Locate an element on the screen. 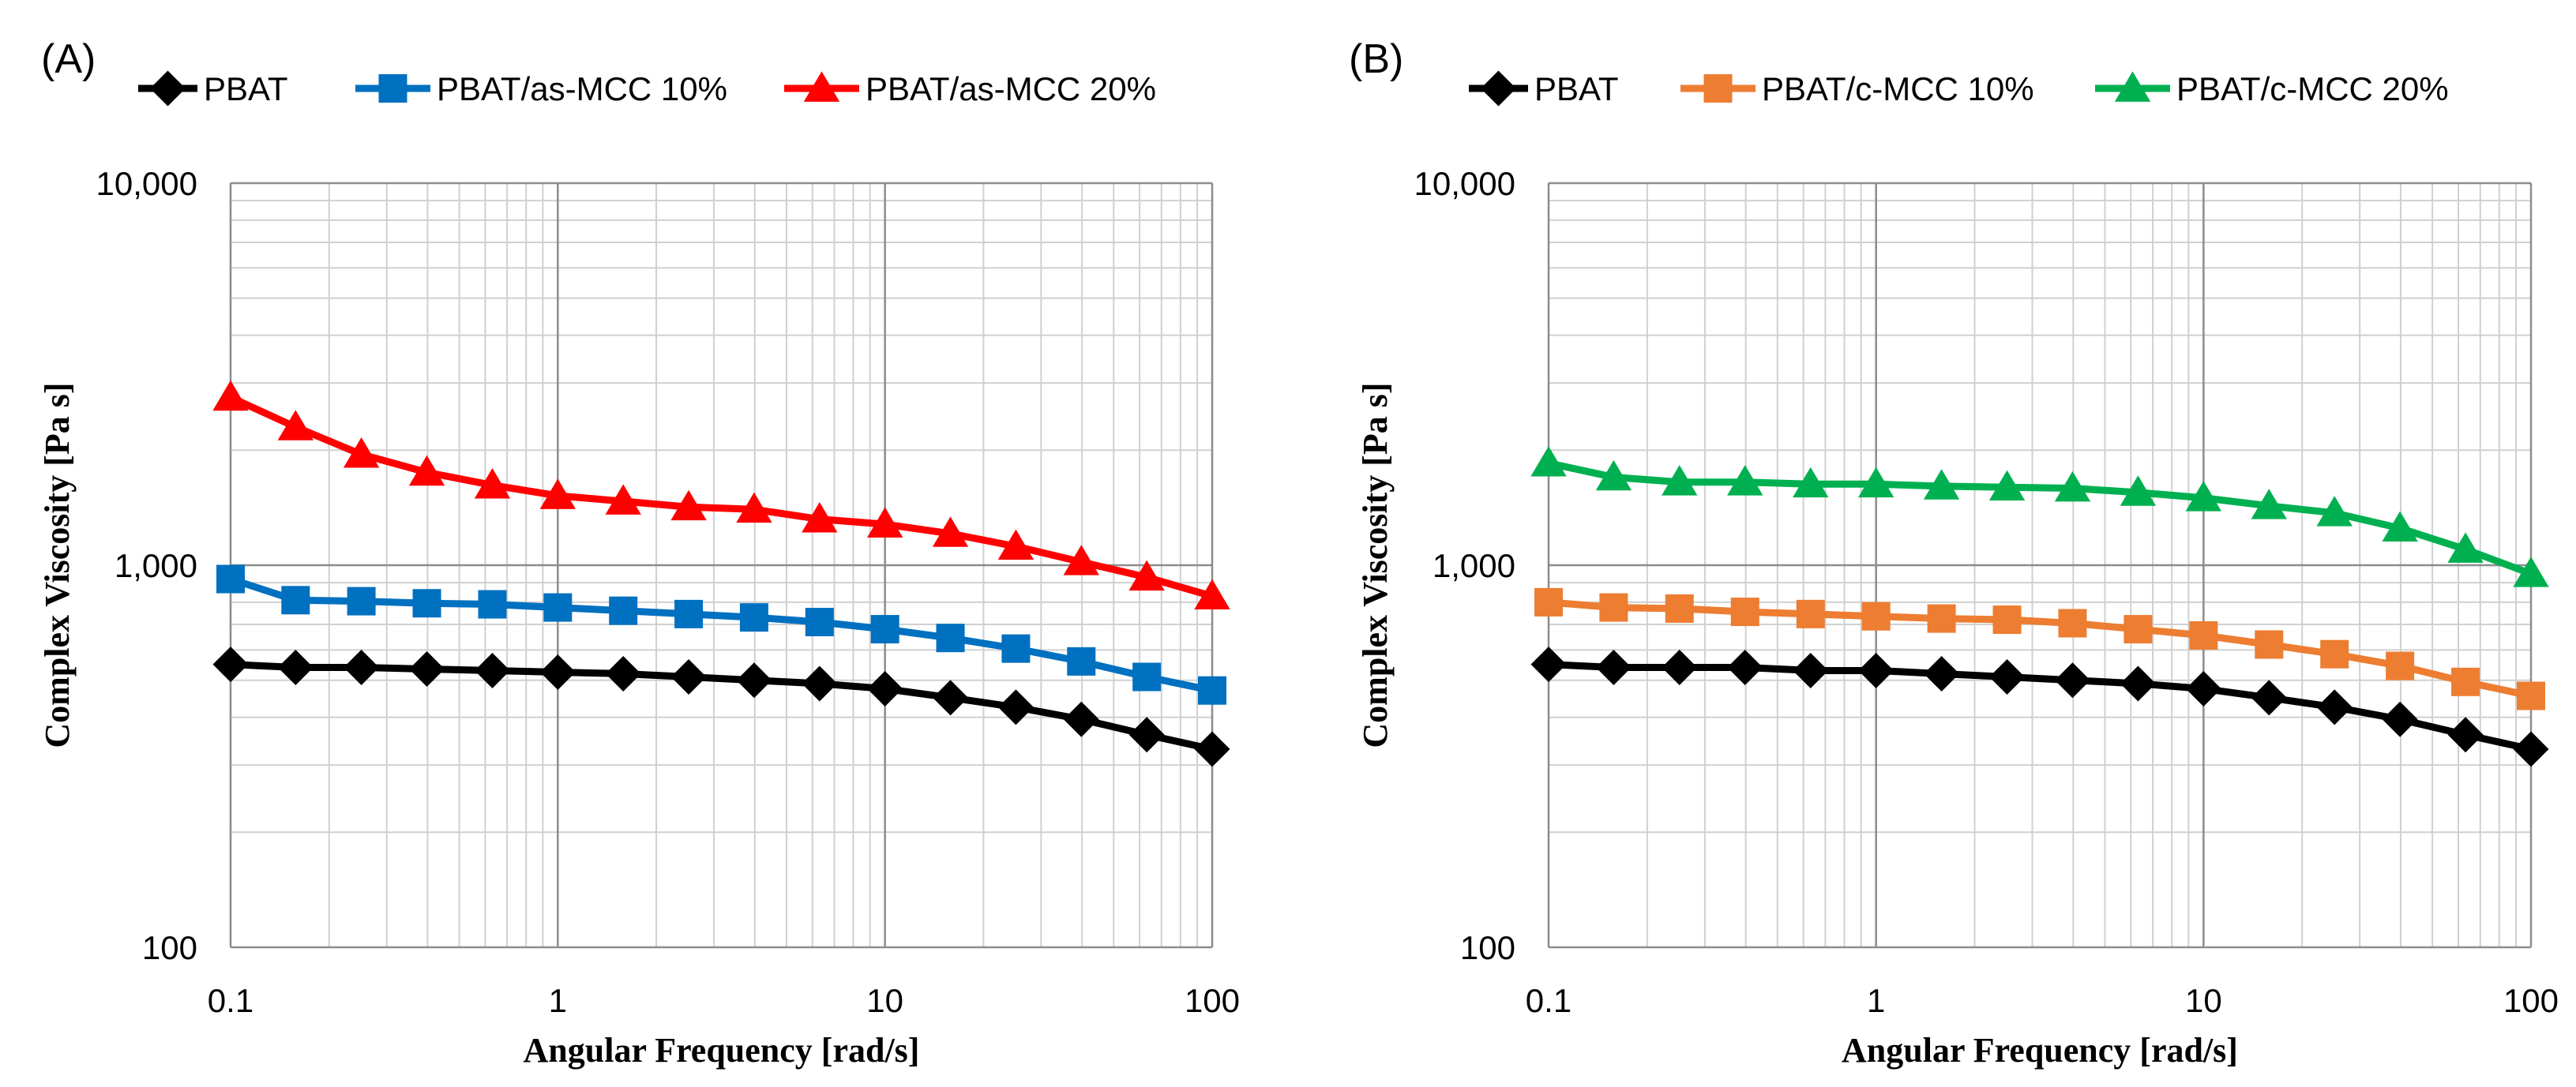 The image size is (2576, 1087). legend-entry: PBAT/c-MCC 10% is located at coordinates (1857, 88).